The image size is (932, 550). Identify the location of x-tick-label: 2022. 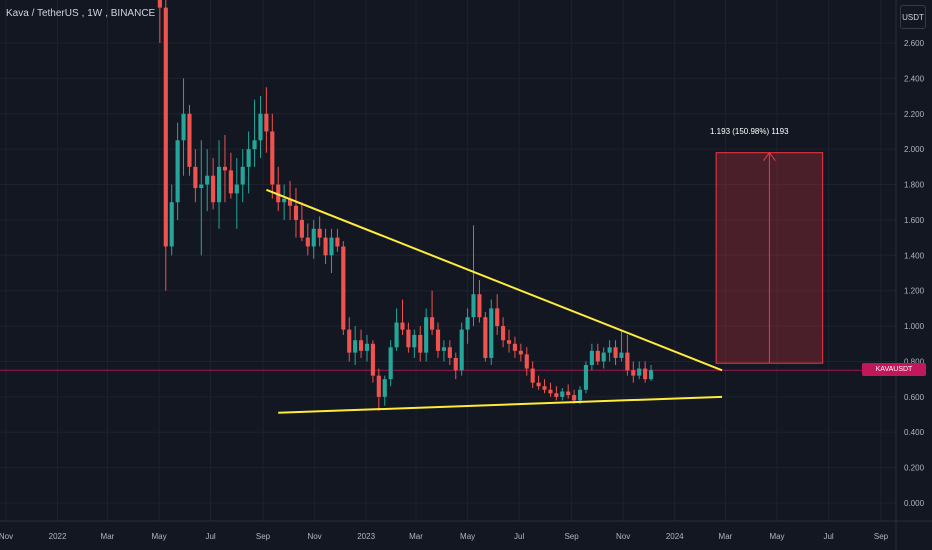
(58, 536).